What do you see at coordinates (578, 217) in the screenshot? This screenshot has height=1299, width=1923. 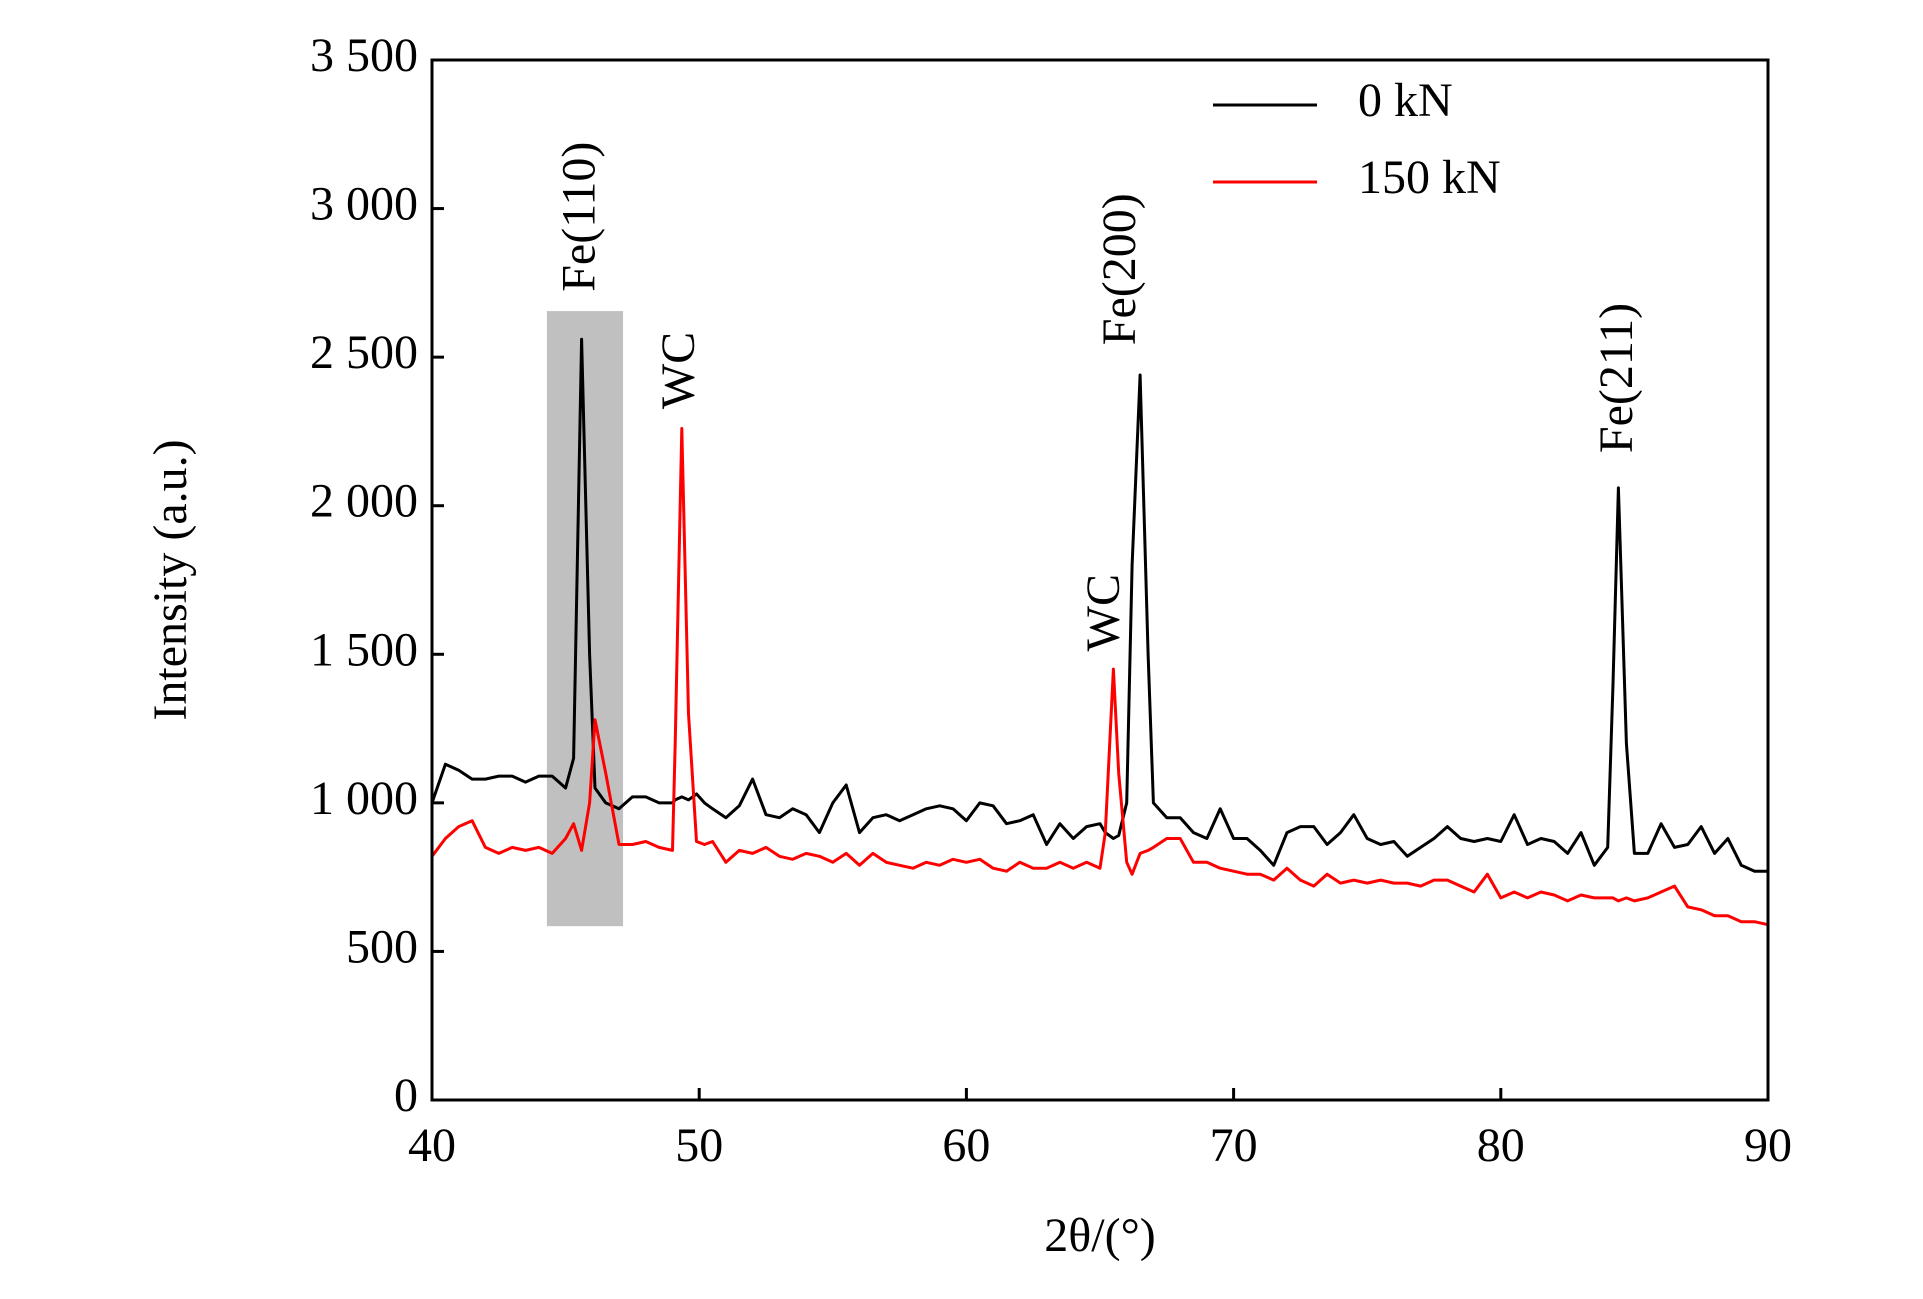 I see `peak-label: Fe(110)` at bounding box center [578, 217].